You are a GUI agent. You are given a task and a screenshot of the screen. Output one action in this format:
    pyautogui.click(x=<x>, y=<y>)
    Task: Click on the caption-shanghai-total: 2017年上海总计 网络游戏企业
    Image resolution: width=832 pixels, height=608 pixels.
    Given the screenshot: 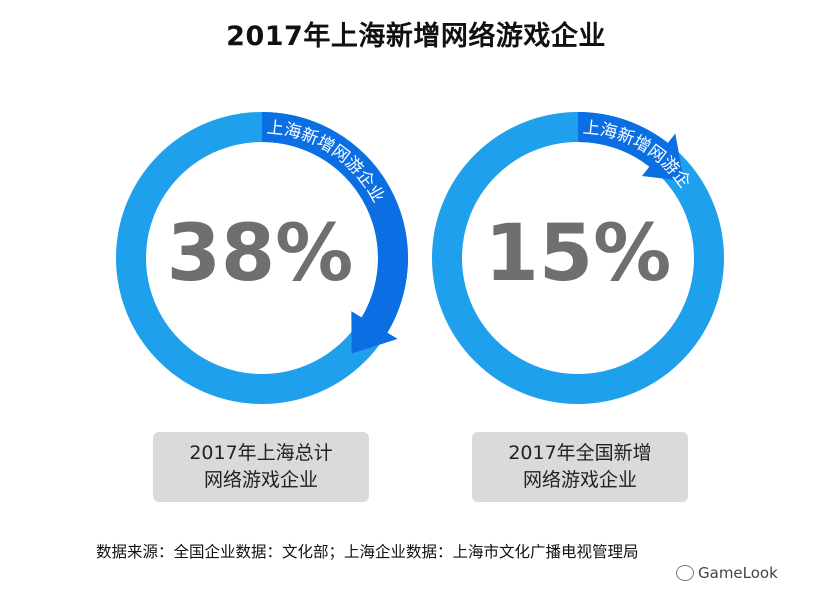 What is the action you would take?
    pyautogui.click(x=261, y=467)
    